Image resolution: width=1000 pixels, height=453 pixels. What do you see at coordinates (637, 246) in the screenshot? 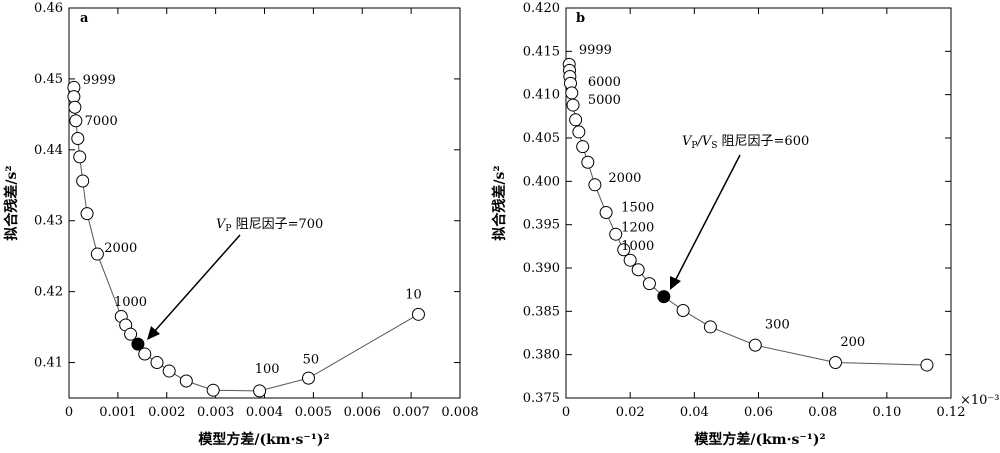
I see `b-point-label: 1000` at bounding box center [637, 246].